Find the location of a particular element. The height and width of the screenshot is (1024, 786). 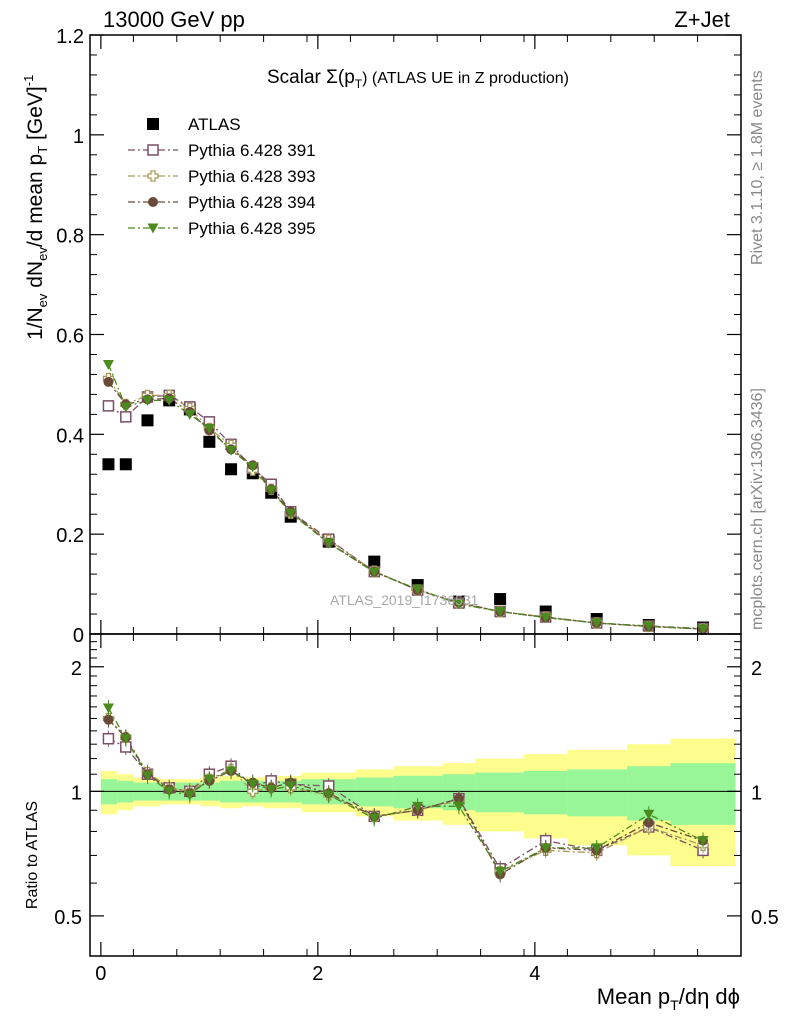

ratio-xtick-label: 4 is located at coordinates (534, 974).